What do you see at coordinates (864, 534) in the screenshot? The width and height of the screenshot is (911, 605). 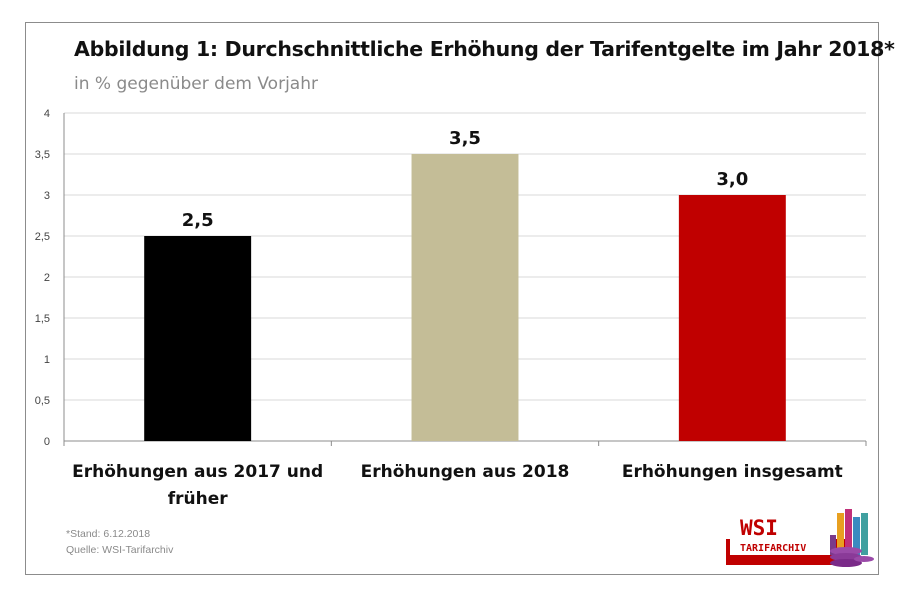 I see `logo-bar-teal` at bounding box center [864, 534].